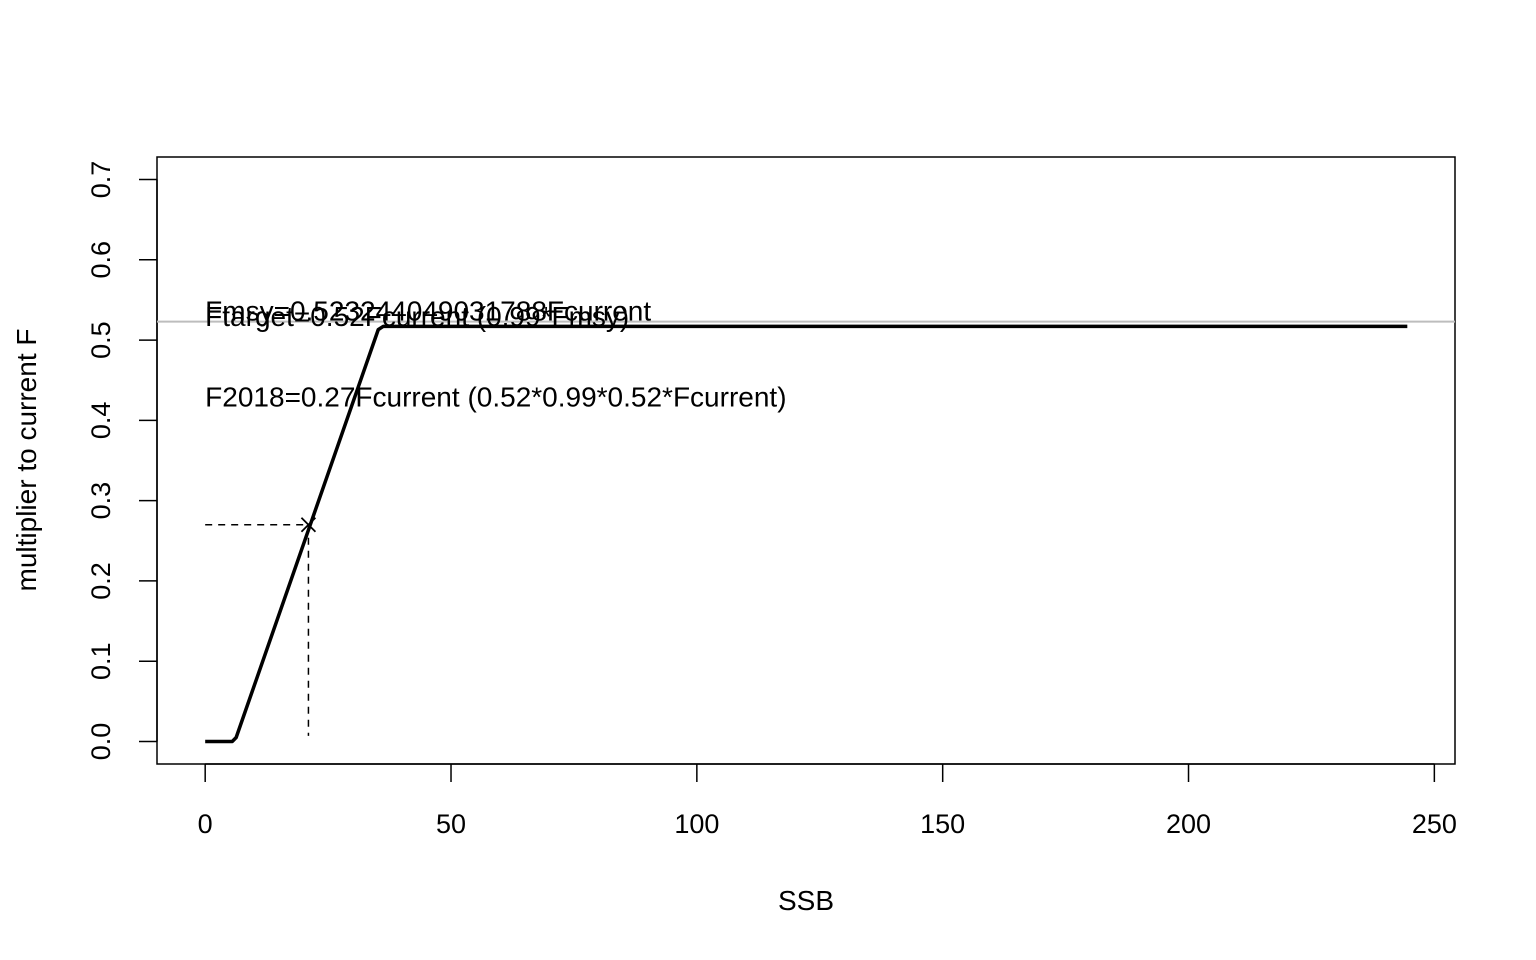 This screenshot has height=960, width=1536. I want to click on f2018-point, so click(308, 525).